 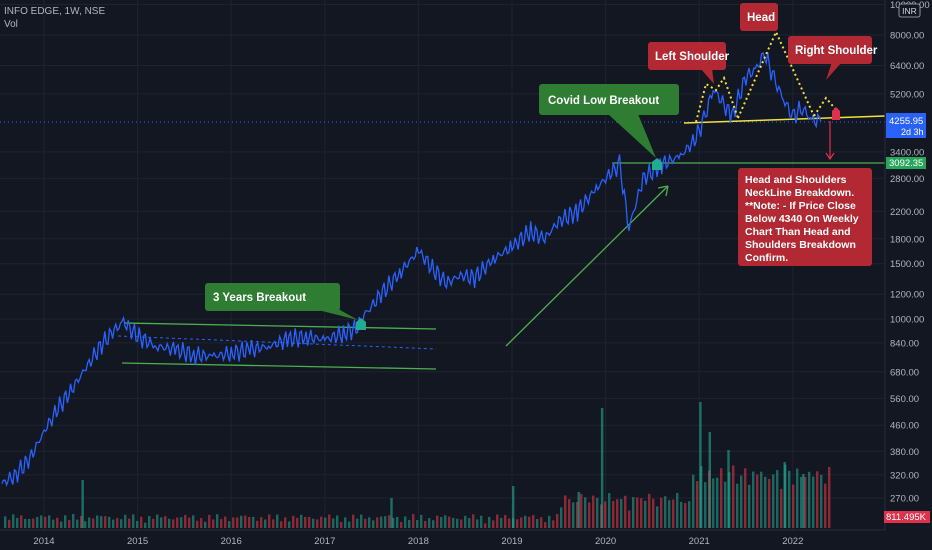 I want to click on y-tick-label: 460.00, so click(x=904, y=426).